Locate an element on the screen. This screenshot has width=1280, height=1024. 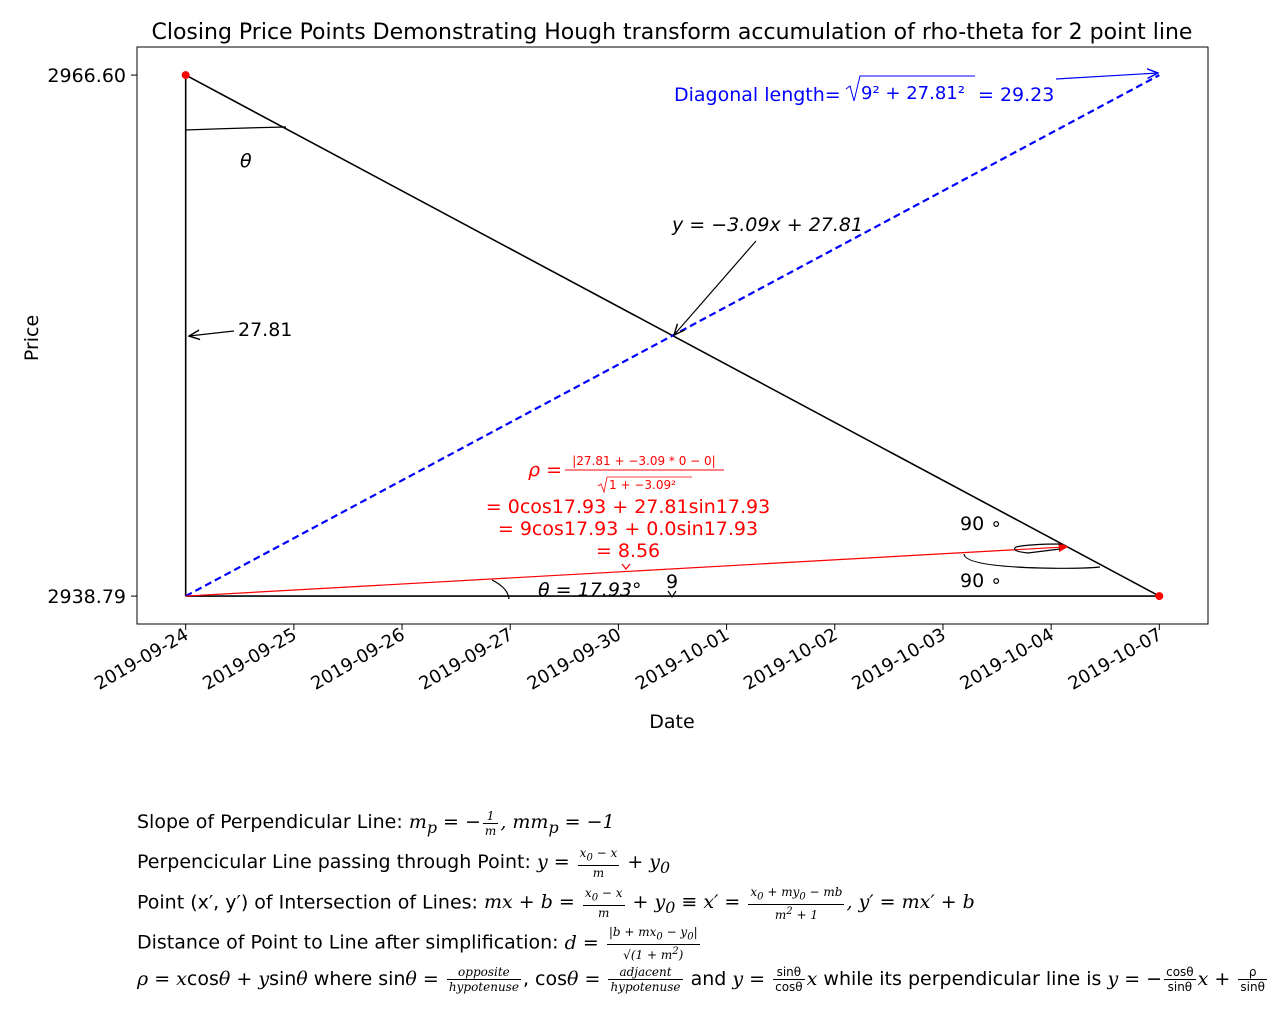
note-slope-label: Slope of Perpendicular Line: is located at coordinates (270, 822).